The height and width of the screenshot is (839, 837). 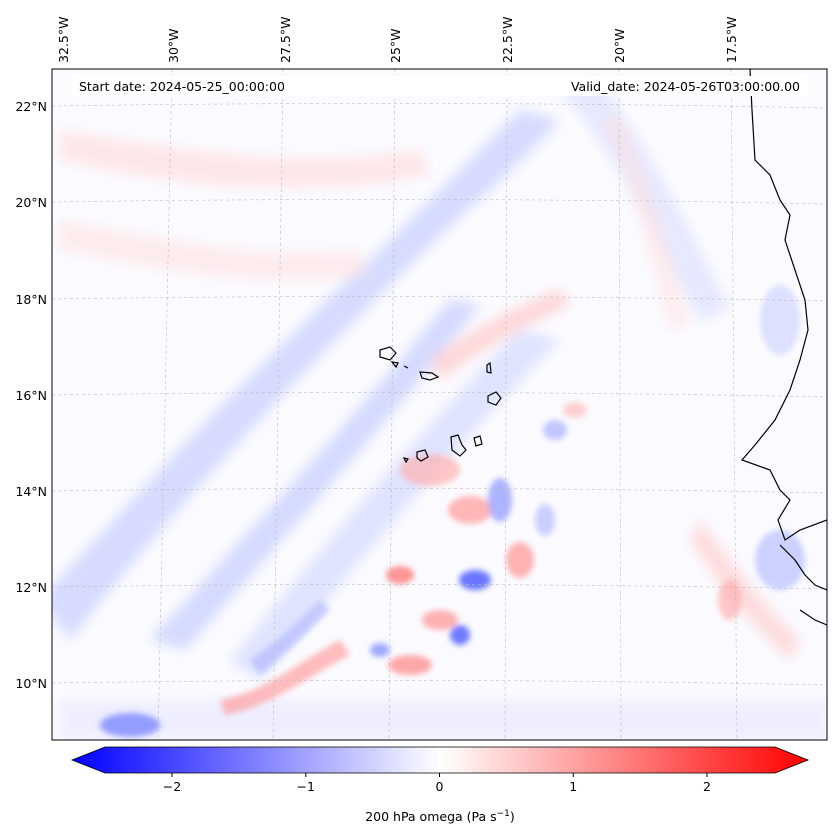 What do you see at coordinates (440, 816) in the screenshot?
I see `colorbar-title: 200 hPa omega (Pa s−1)` at bounding box center [440, 816].